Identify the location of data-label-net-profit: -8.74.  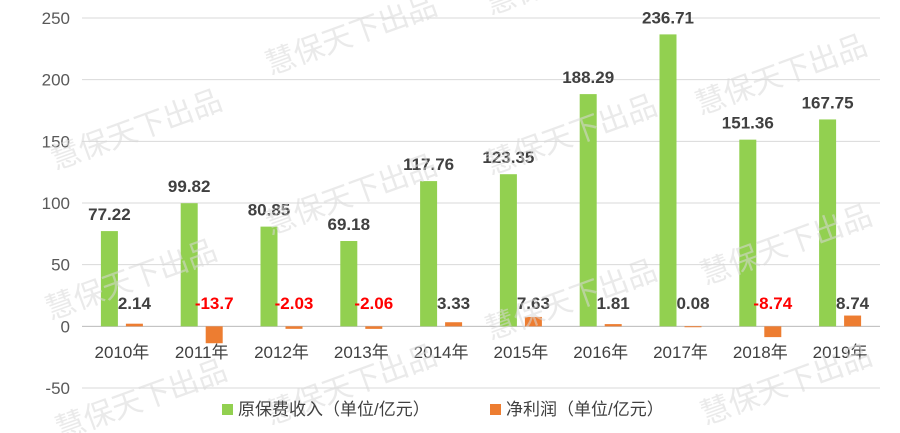
(772, 303).